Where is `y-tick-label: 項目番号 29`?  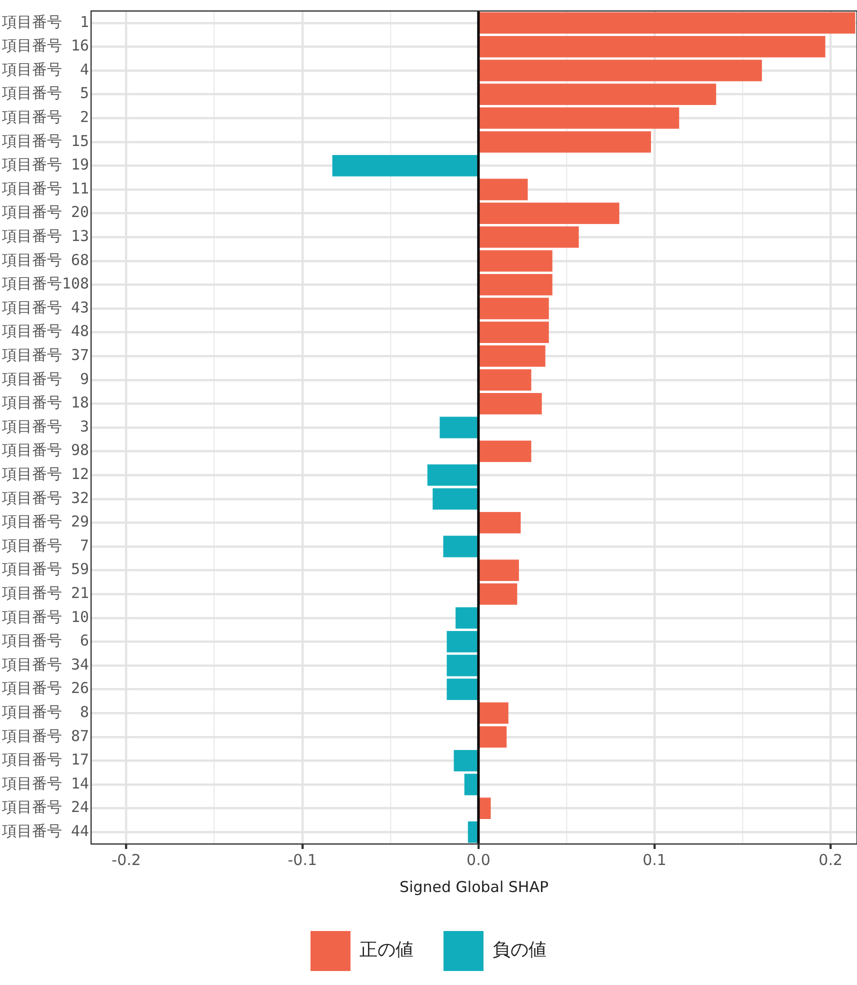
y-tick-label: 項目番号 29 is located at coordinates (45, 521).